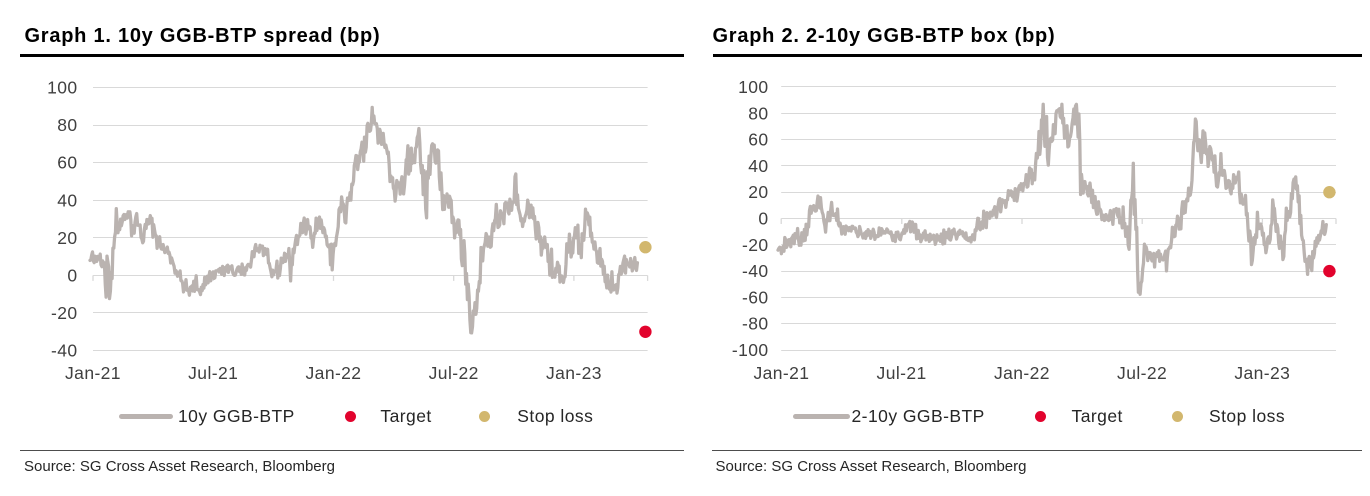  I want to click on svg-text: -60, so click(755, 297).